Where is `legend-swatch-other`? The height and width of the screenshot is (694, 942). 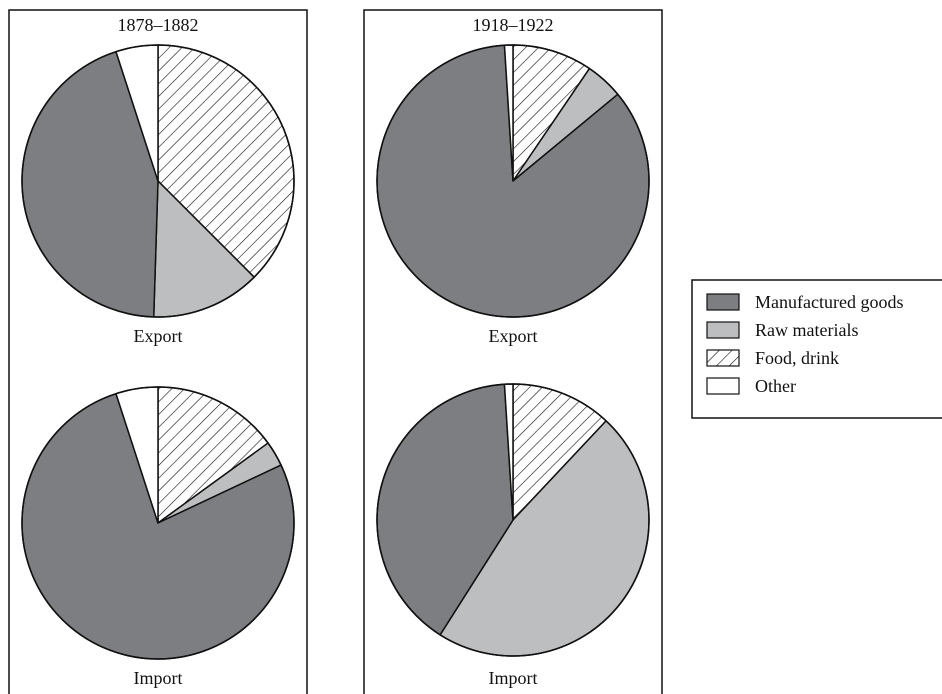 legend-swatch-other is located at coordinates (723, 386).